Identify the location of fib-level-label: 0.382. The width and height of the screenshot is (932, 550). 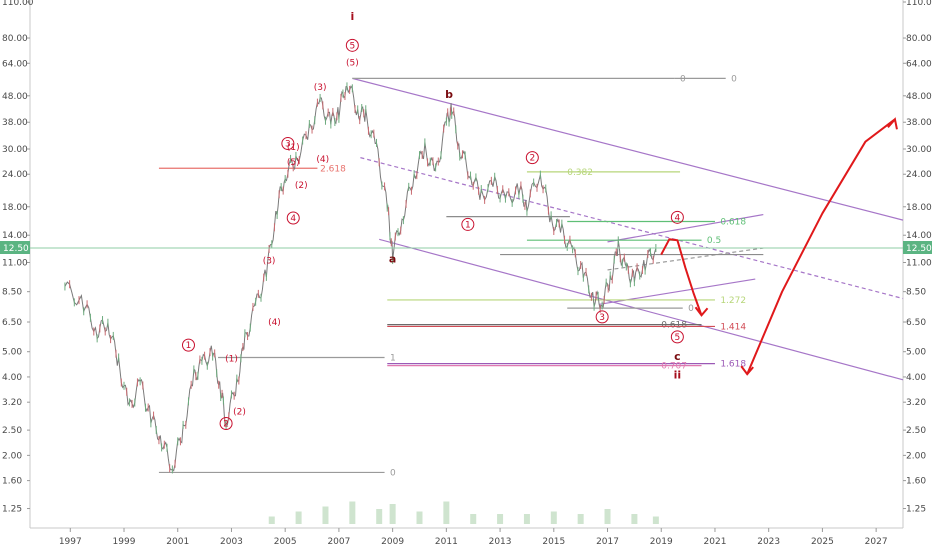
(580, 173).